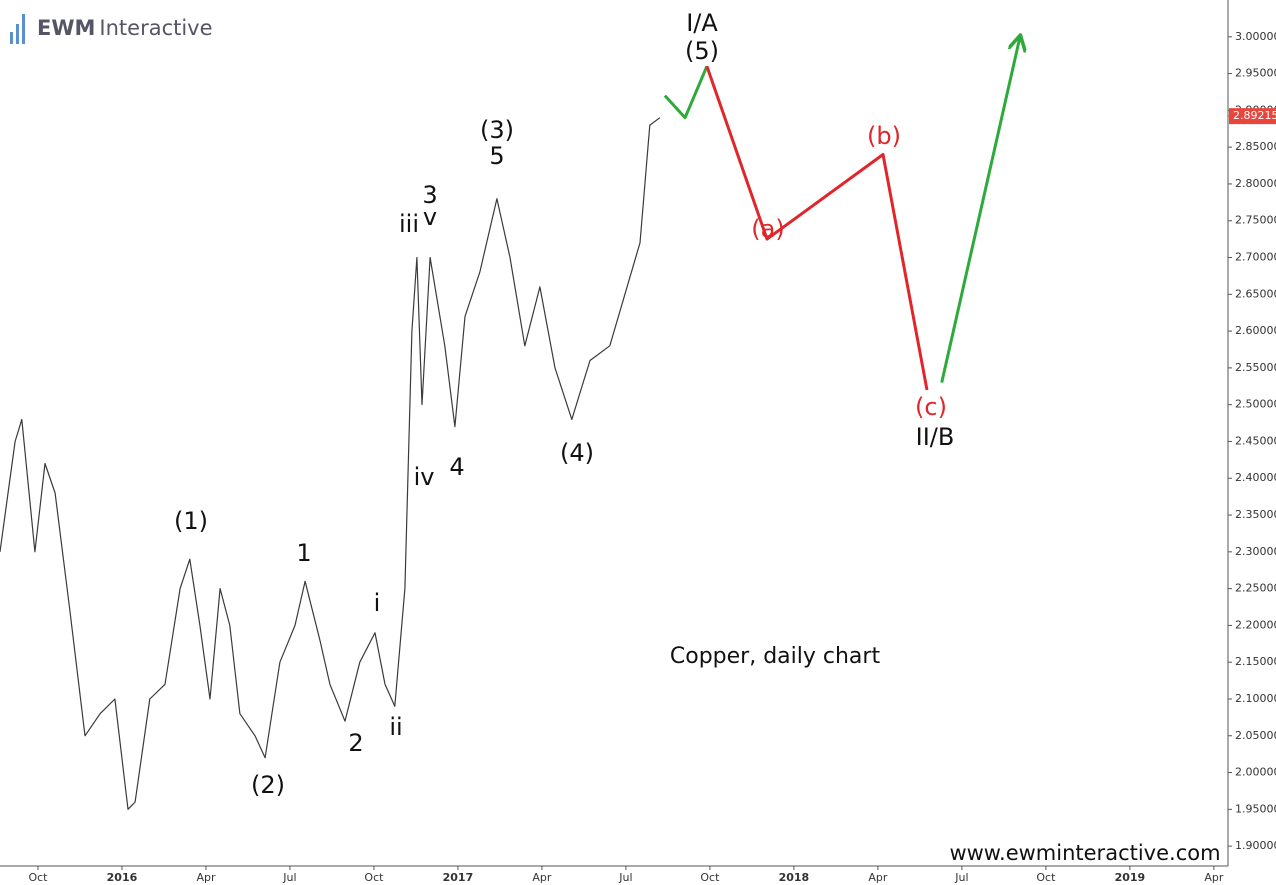 The height and width of the screenshot is (885, 1276). What do you see at coordinates (1255, 772) in the screenshot?
I see `y-tick-label: 2.00000` at bounding box center [1255, 772].